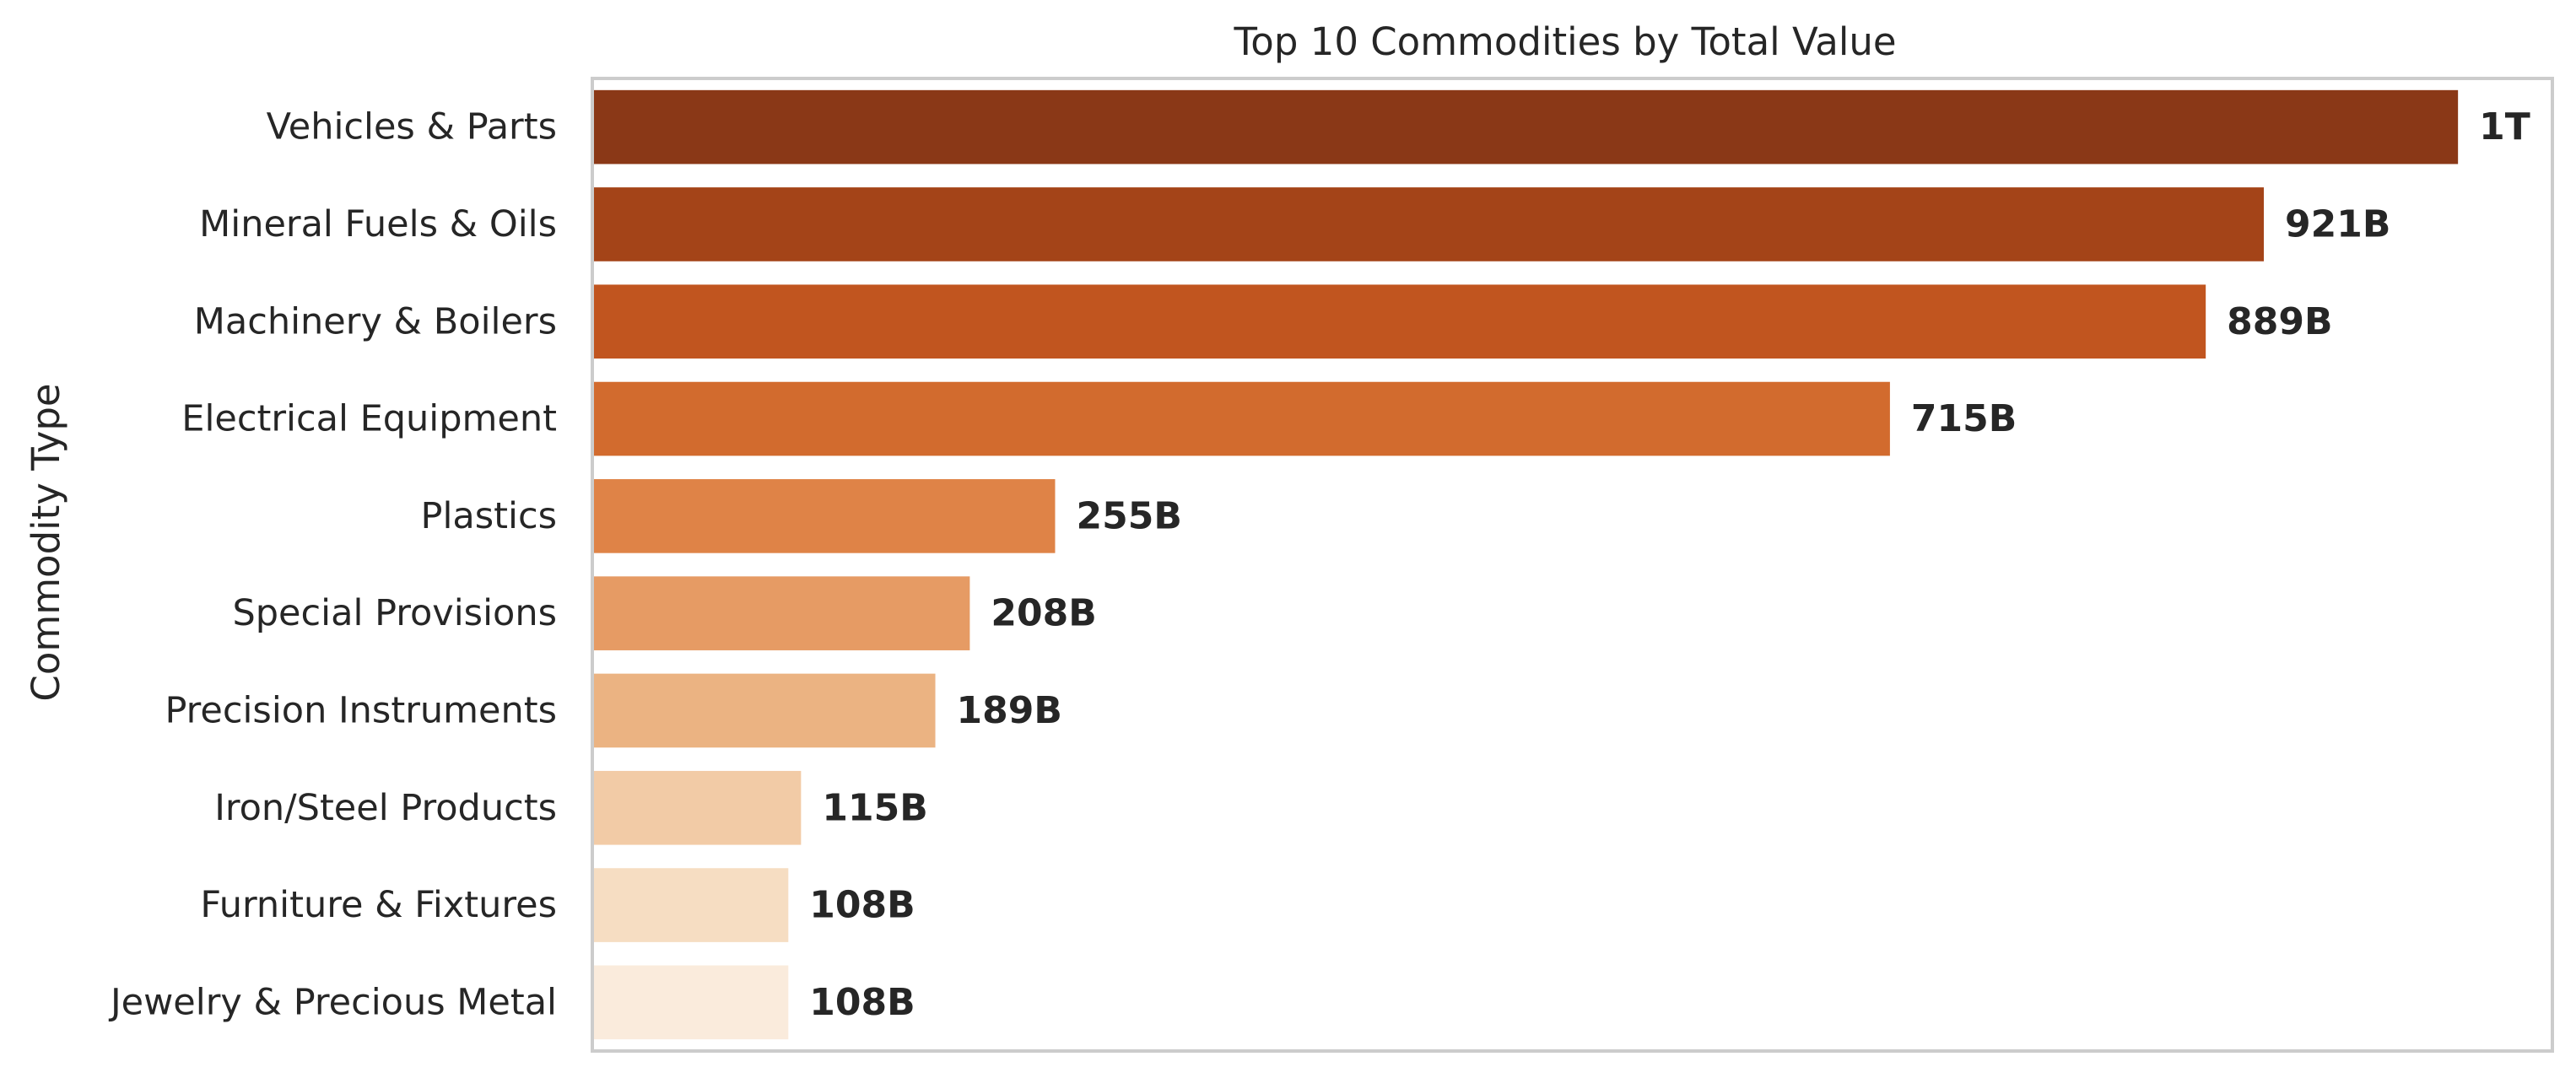 This screenshot has width=2576, height=1078. What do you see at coordinates (1128, 515) in the screenshot?
I see `data-label: 255B` at bounding box center [1128, 515].